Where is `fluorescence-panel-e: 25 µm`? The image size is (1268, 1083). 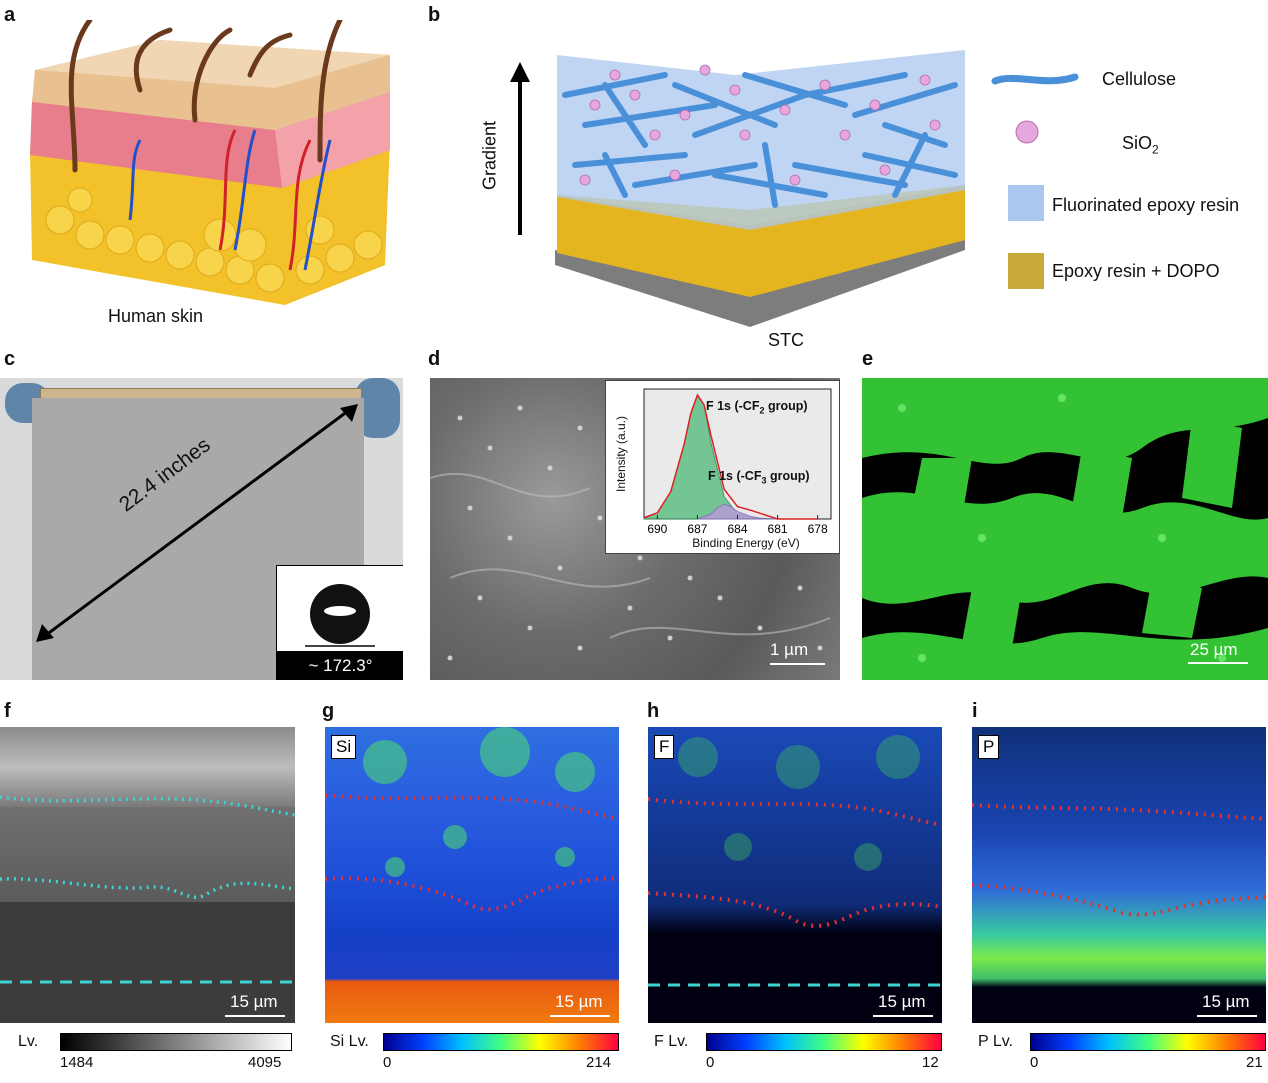
fluorescence-panel-e: 25 µm is located at coordinates (1065, 529).